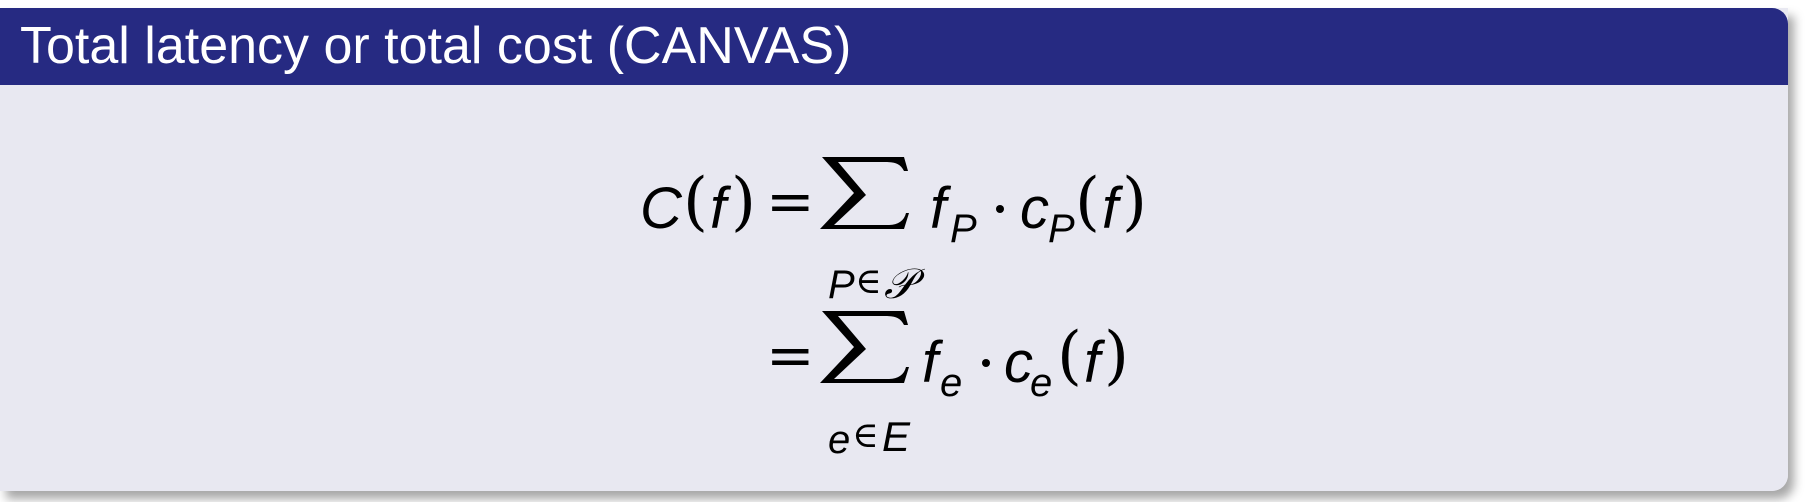 Image resolution: width=1806 pixels, height=502 pixels. I want to click on cost-symbol-2: c, so click(1018, 362).